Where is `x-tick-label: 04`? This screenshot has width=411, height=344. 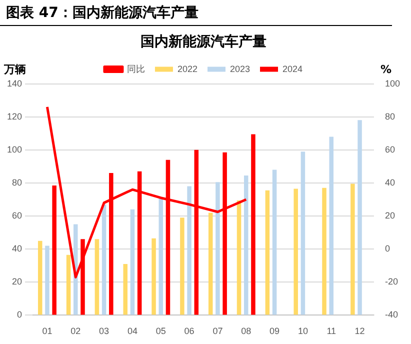
x-tick-label: 04 is located at coordinates (132, 331).